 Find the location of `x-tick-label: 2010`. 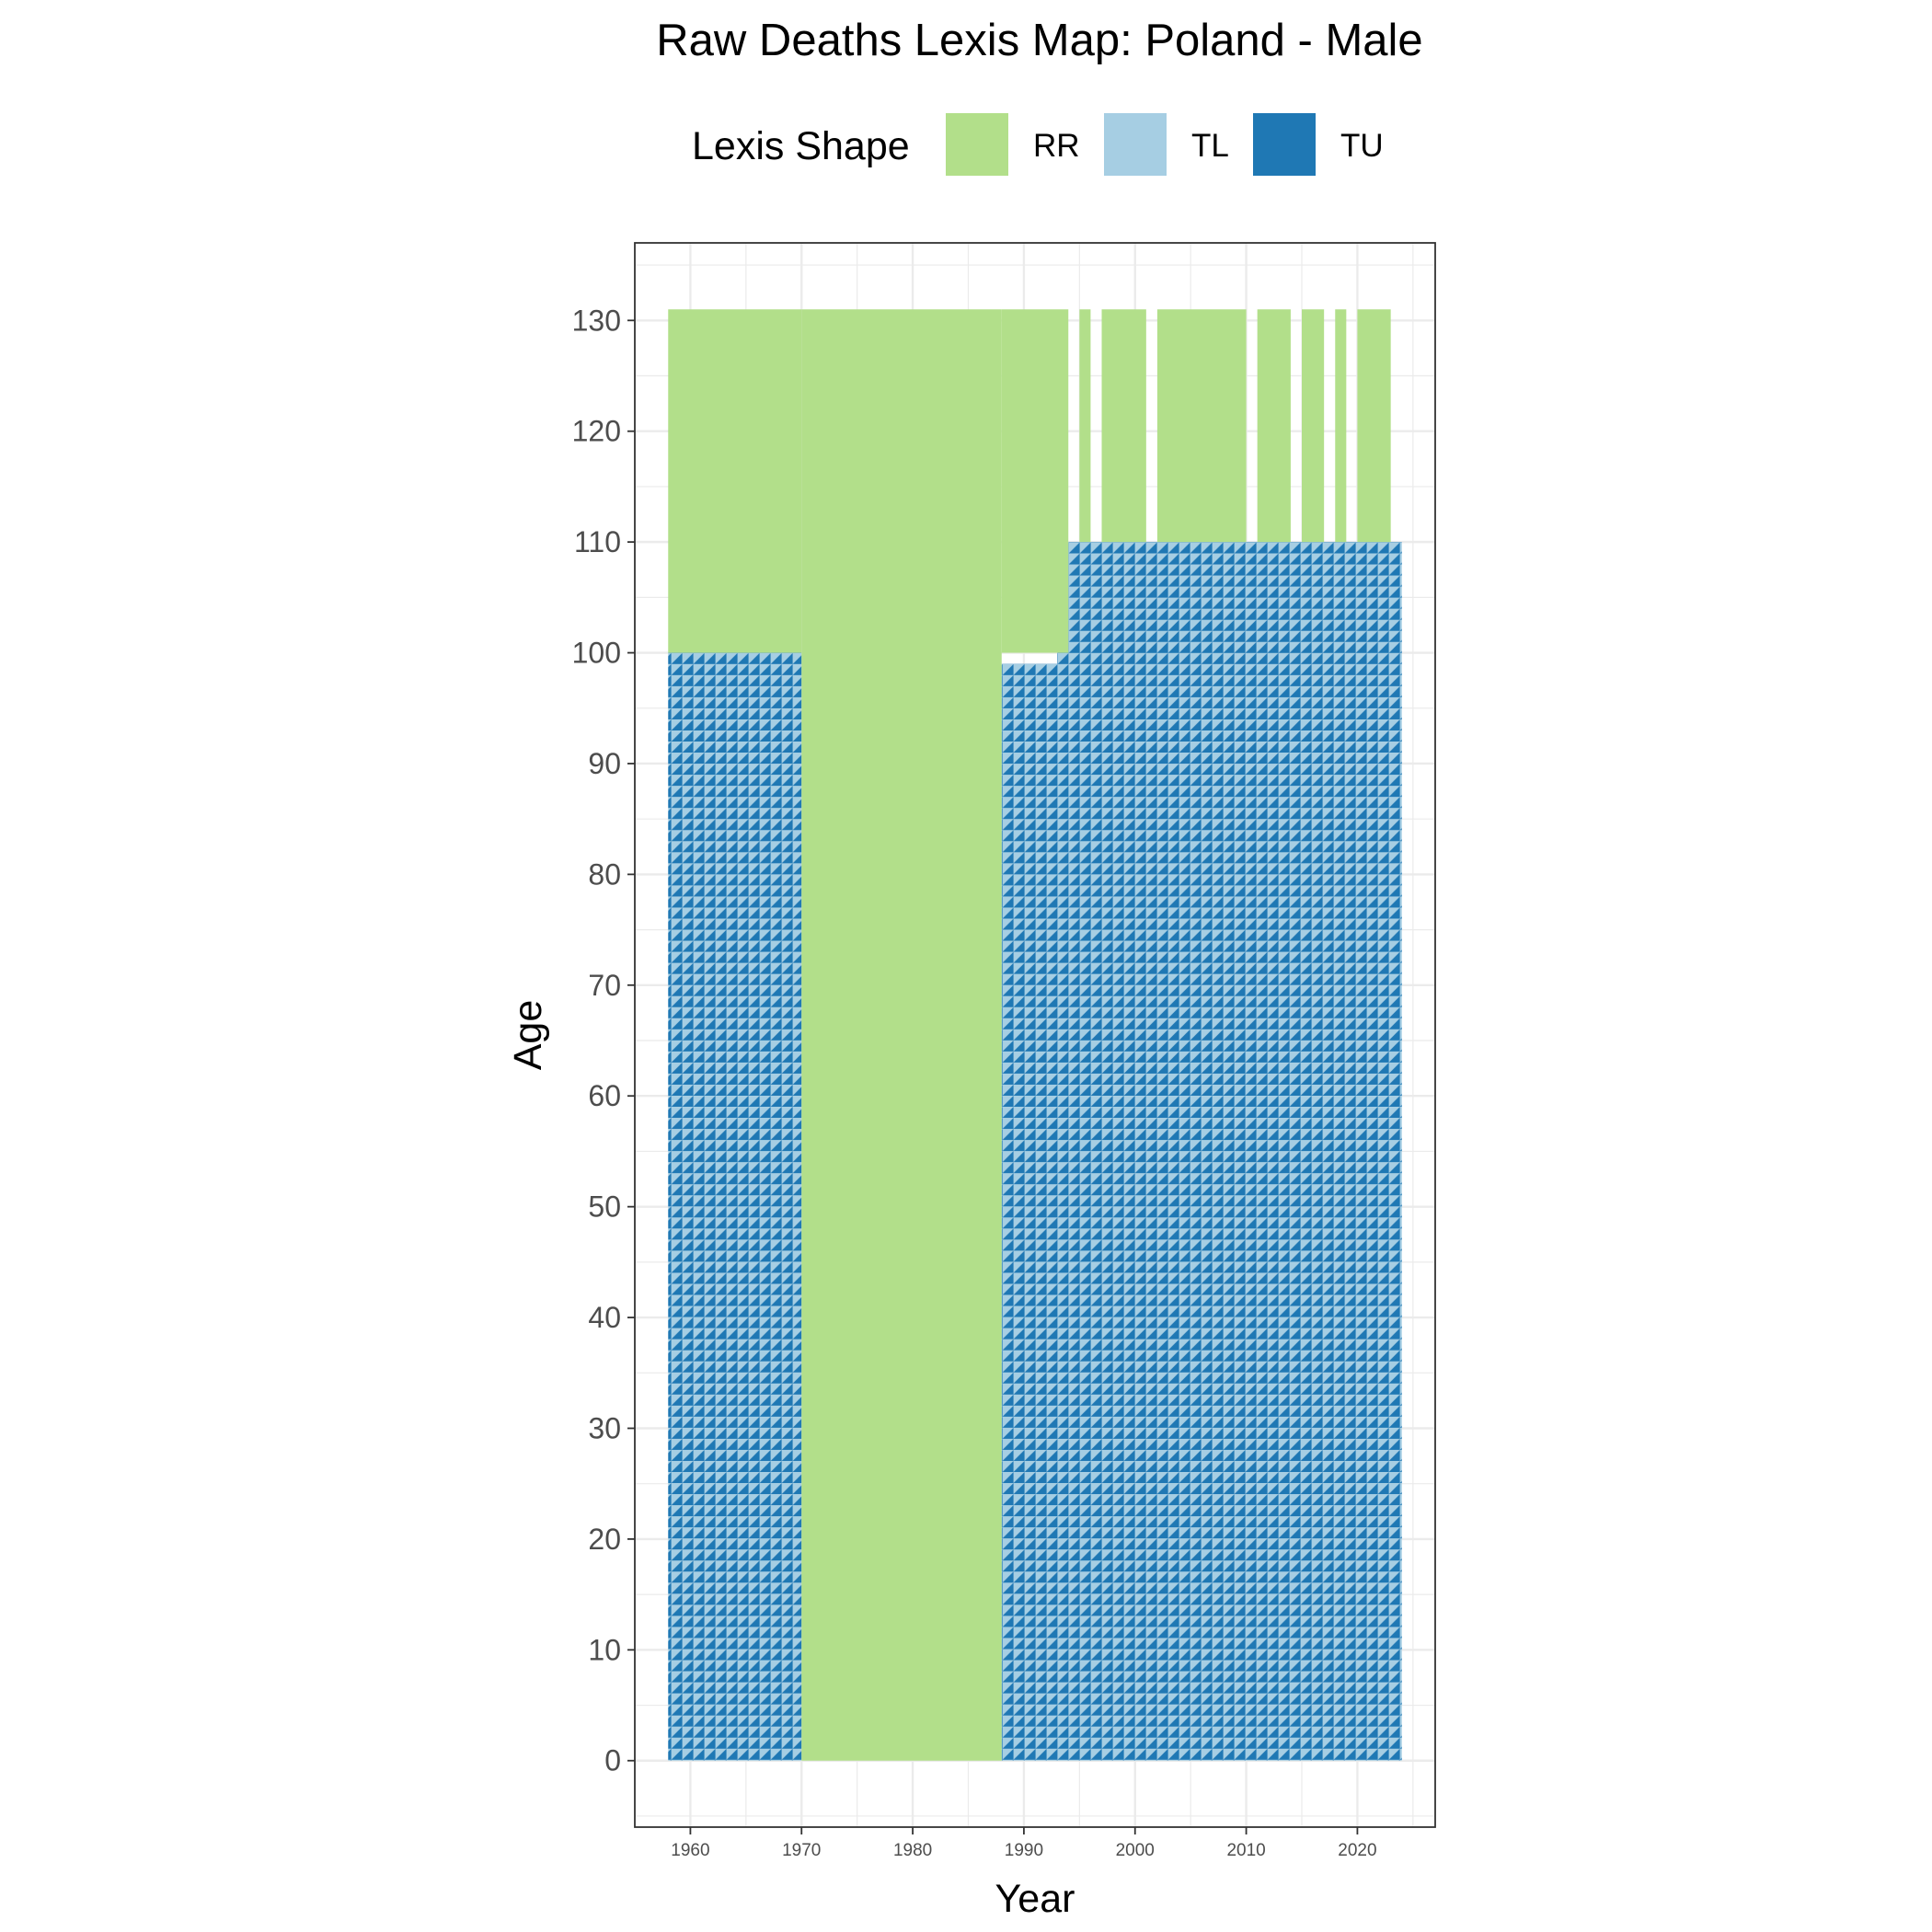

x-tick-label: 2010 is located at coordinates (1245, 1850).